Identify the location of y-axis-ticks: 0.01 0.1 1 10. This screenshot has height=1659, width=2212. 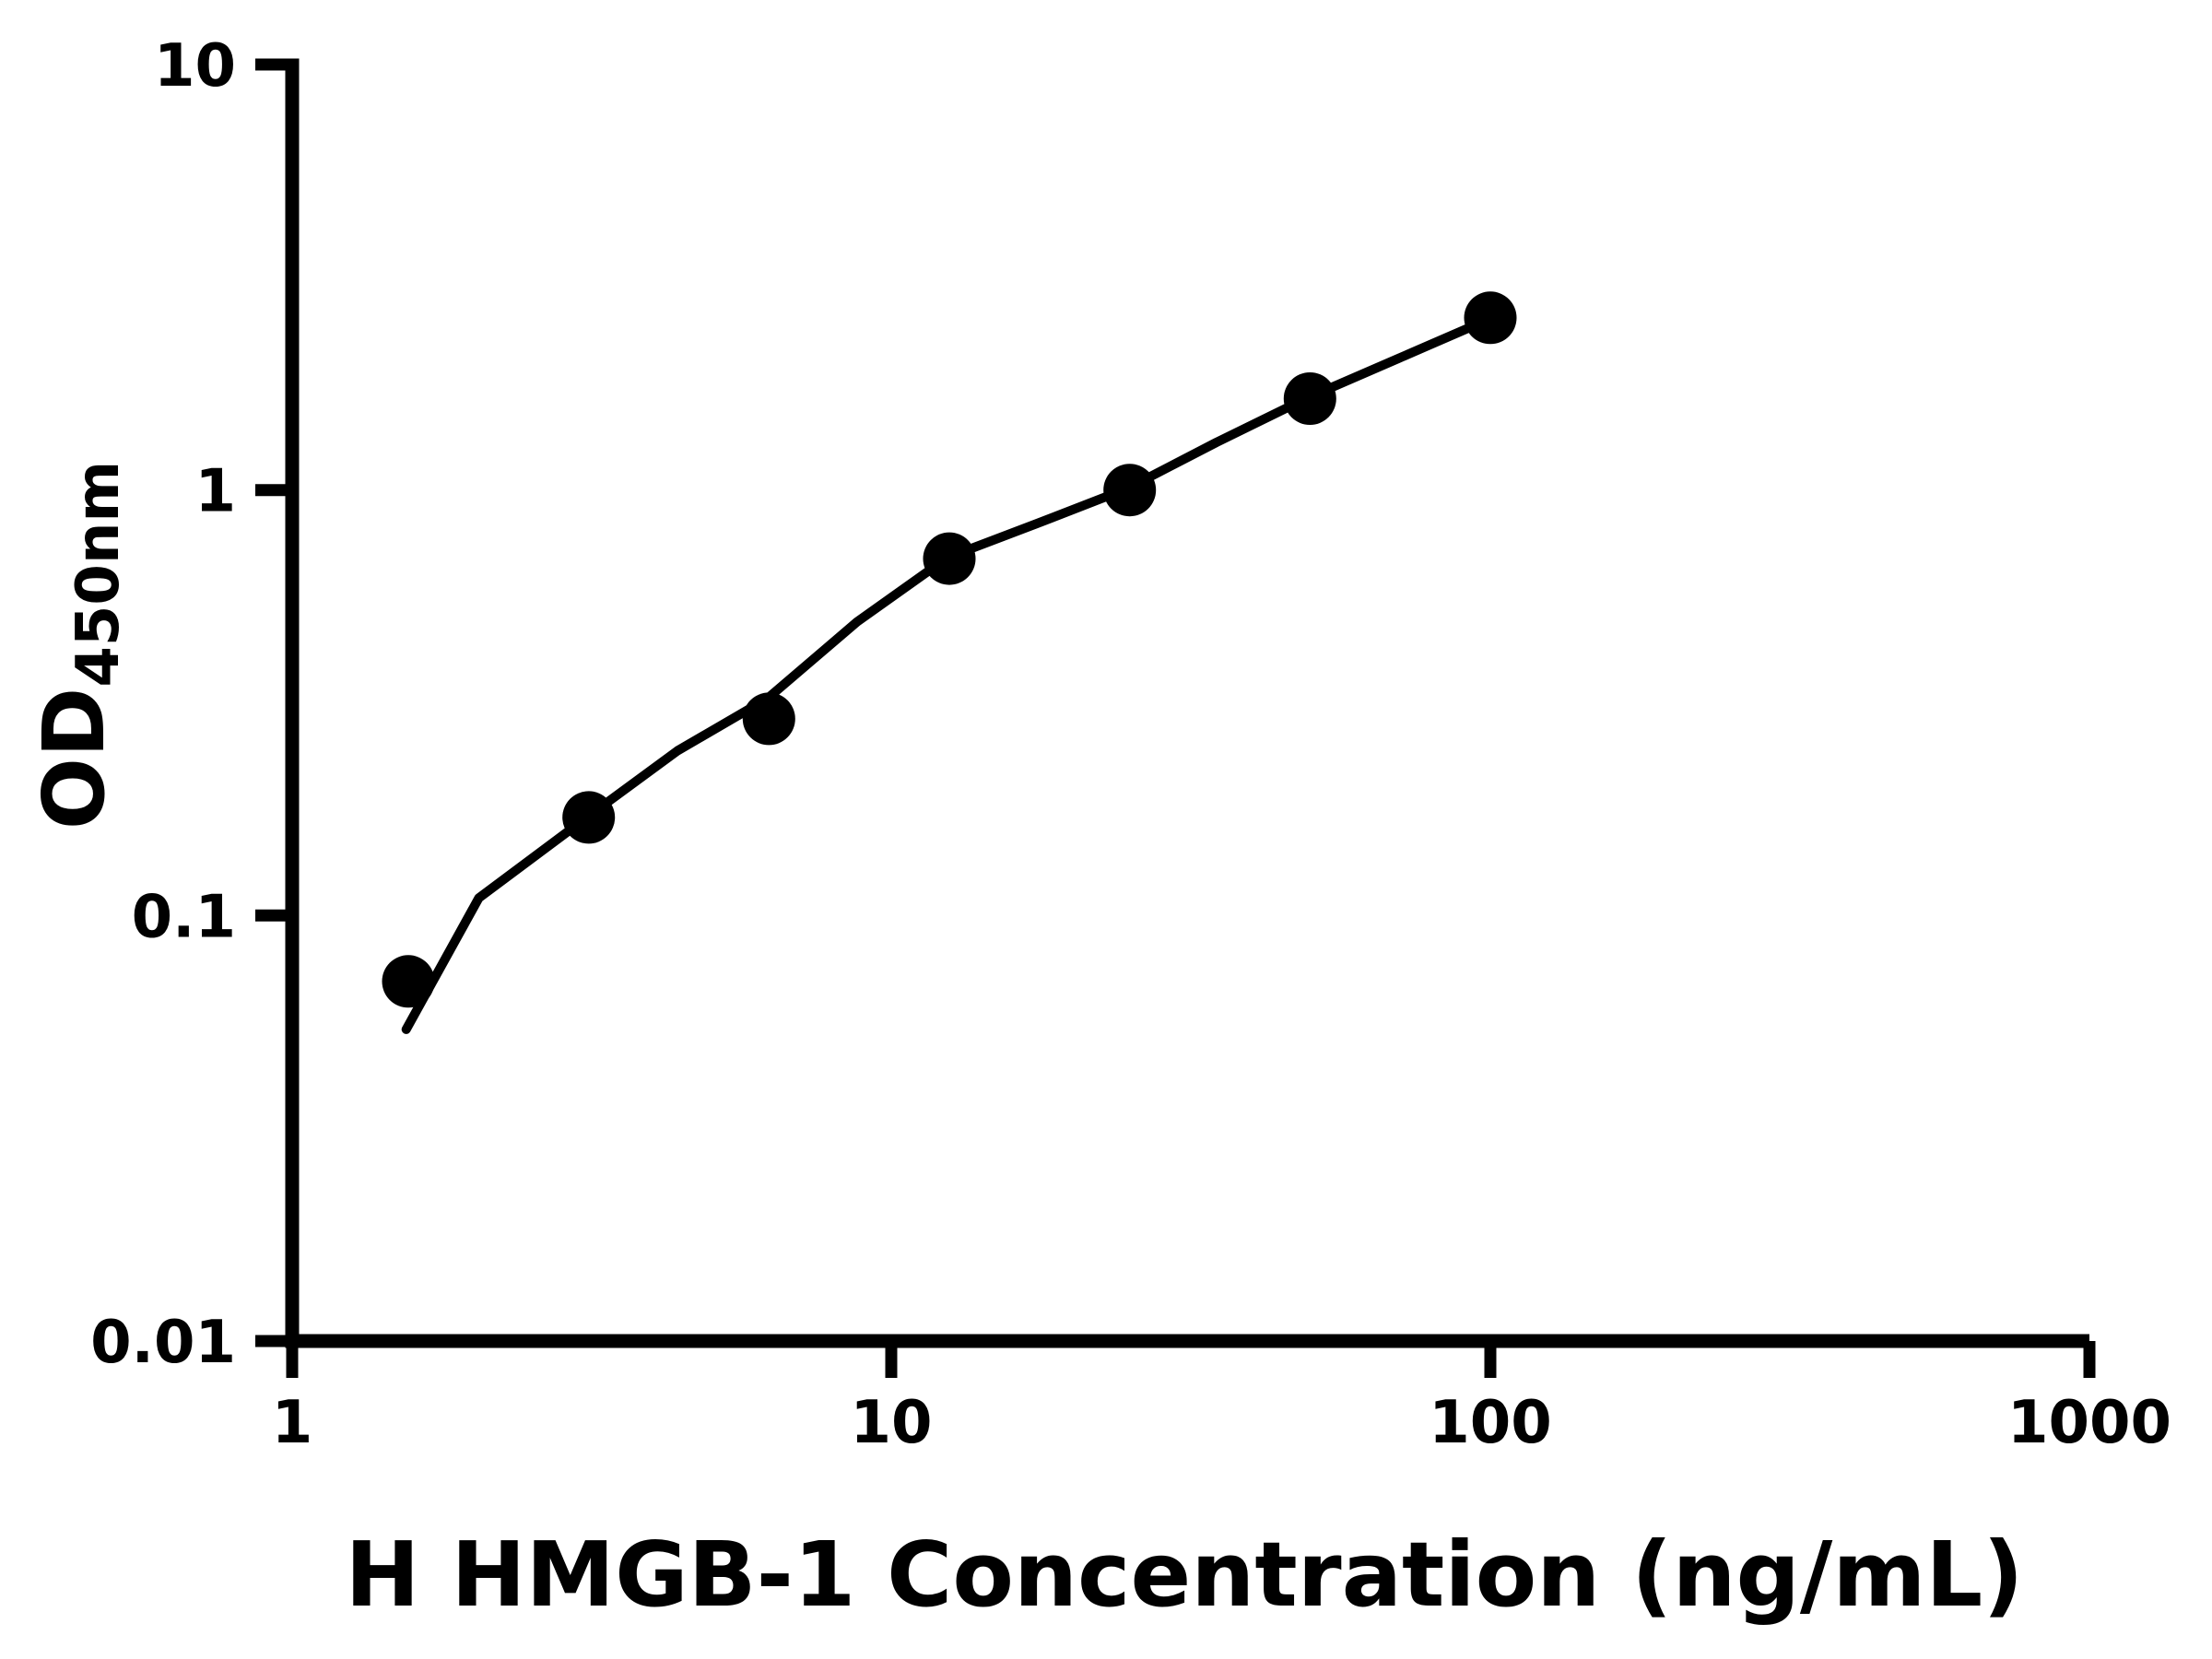
(191, 704).